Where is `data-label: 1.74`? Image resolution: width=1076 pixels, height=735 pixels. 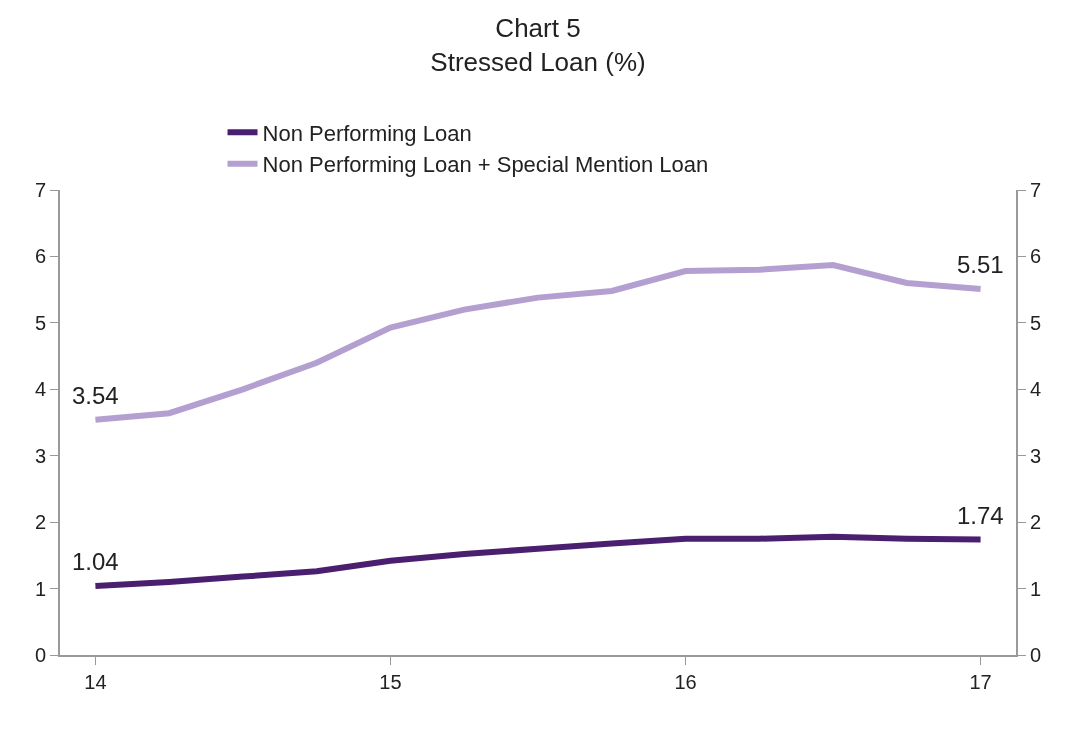
data-label: 1.74 is located at coordinates (980, 515).